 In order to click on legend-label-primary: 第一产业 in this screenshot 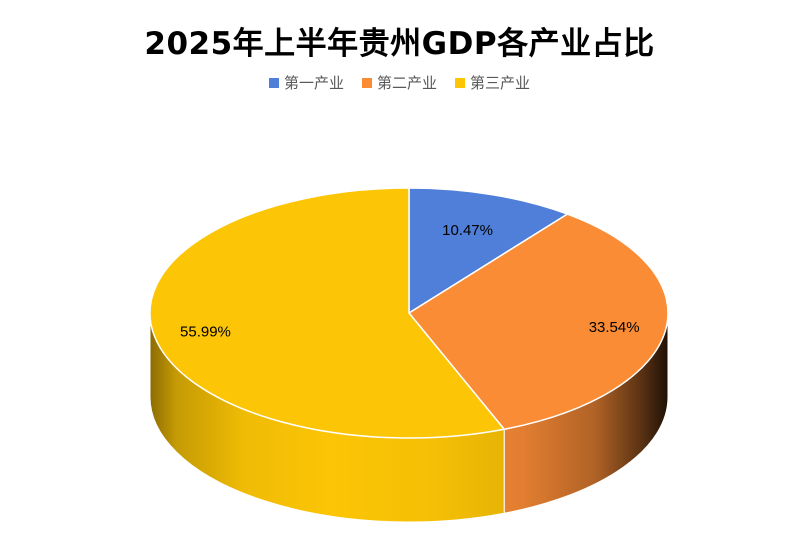, I will do `click(313, 83)`.